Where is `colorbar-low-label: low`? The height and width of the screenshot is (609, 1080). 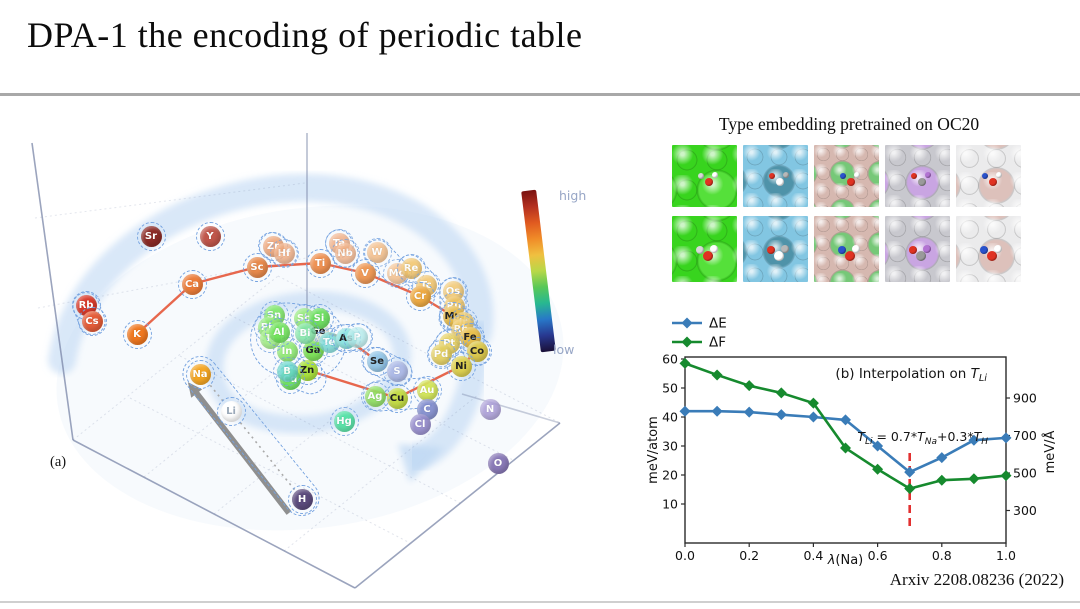 colorbar-low-label: low is located at coordinates (564, 349).